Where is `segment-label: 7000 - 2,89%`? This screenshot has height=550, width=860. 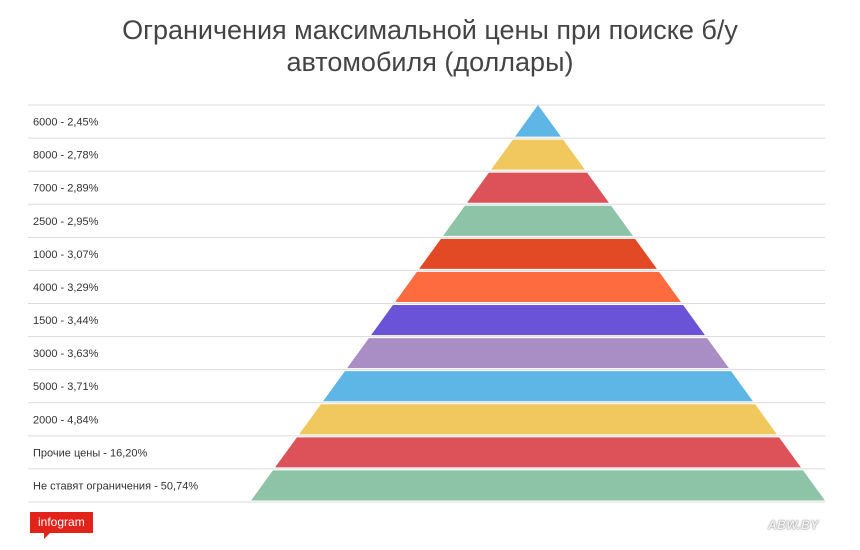
segment-label: 7000 - 2,89% is located at coordinates (66, 189).